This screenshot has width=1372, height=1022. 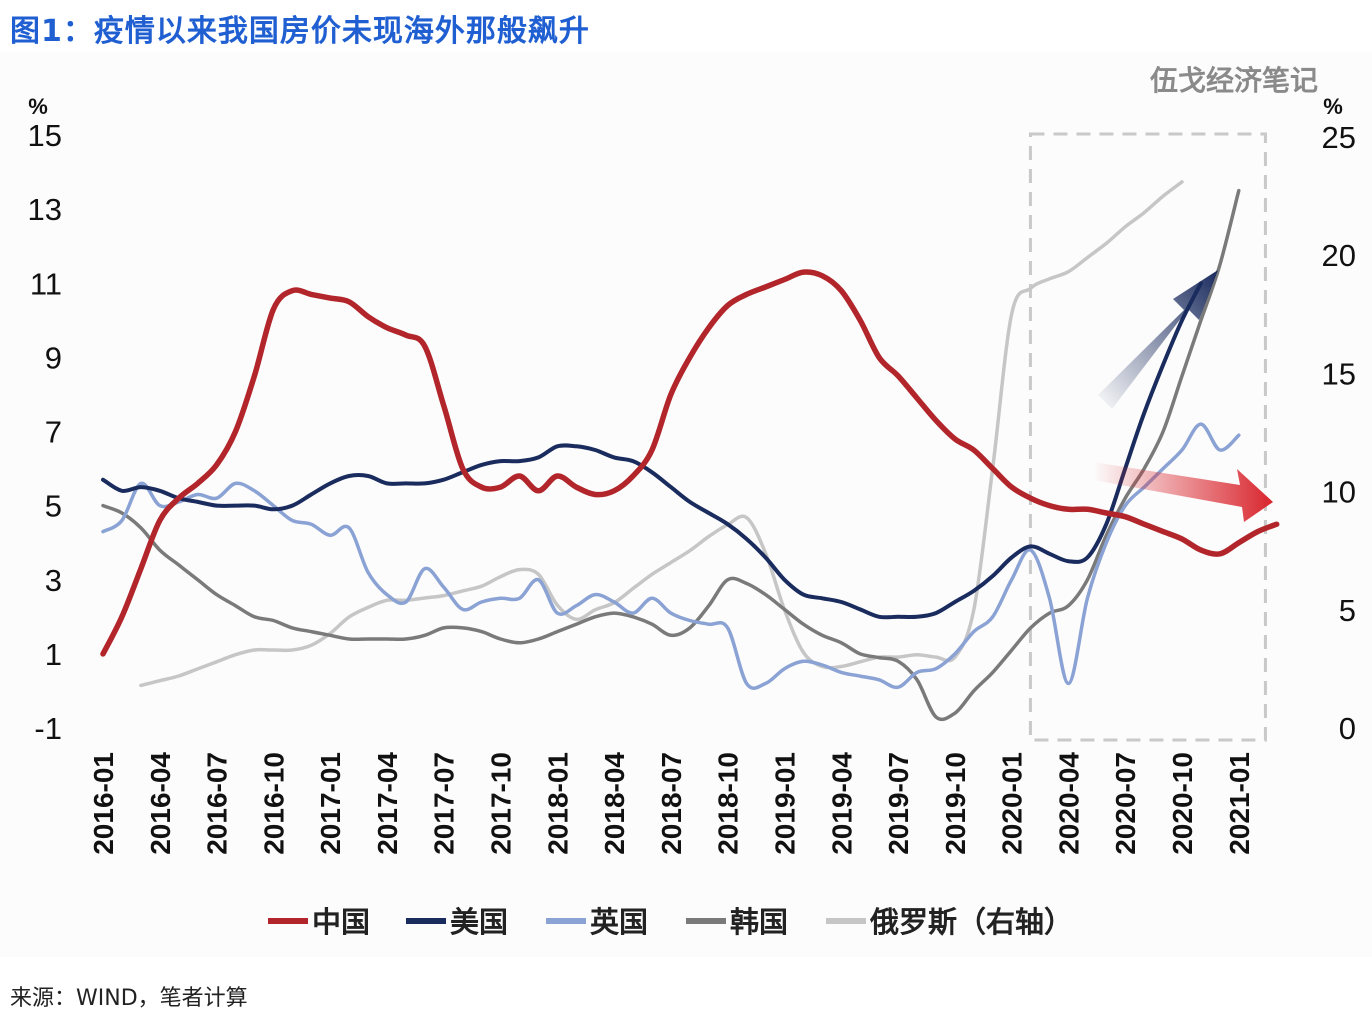 I want to click on x-tick-label: 2016-01, so click(x=103, y=803).